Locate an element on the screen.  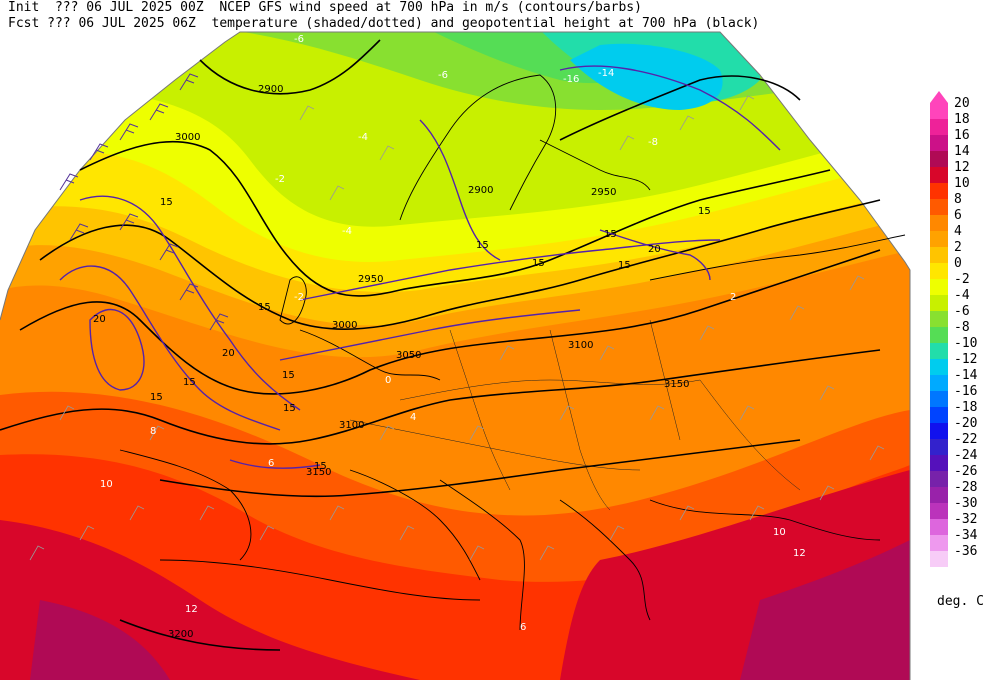
legend-entry: -20 is located at coordinates (965, 427).